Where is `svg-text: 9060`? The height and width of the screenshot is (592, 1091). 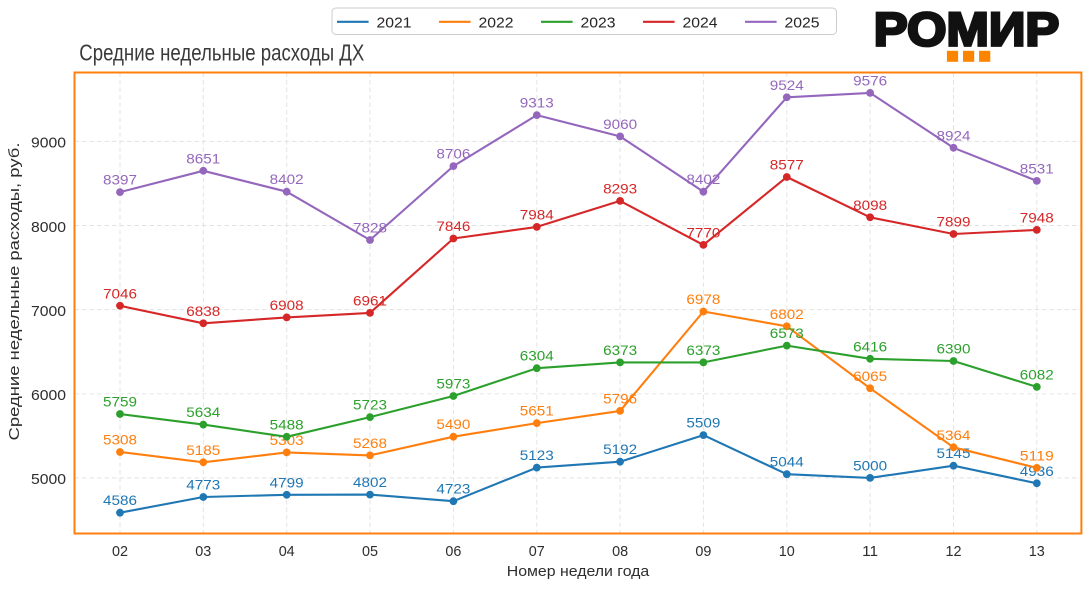
svg-text: 9060 is located at coordinates (620, 124).